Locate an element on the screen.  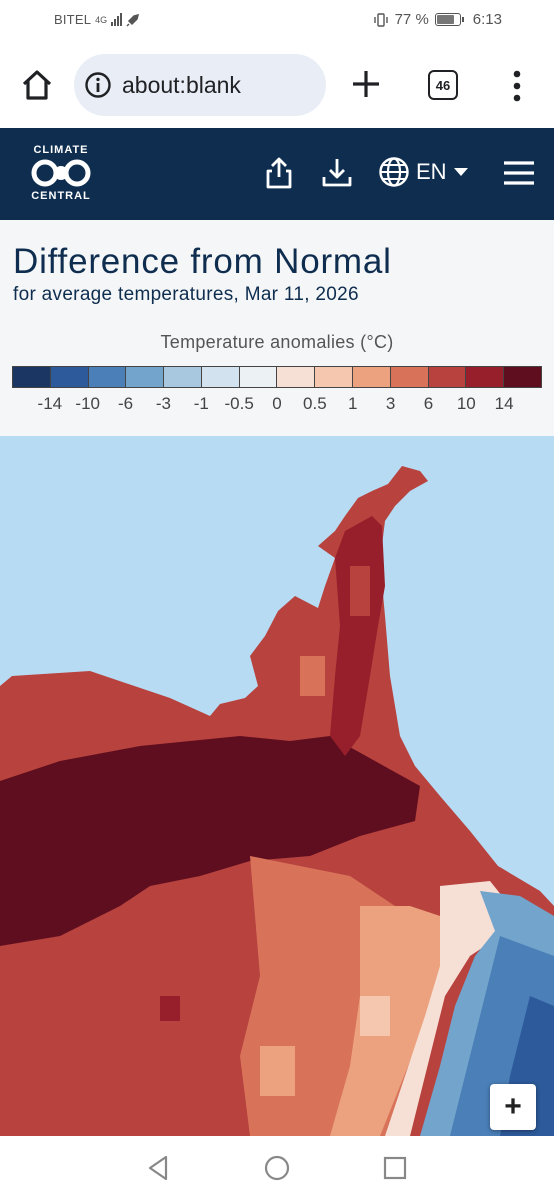
battery-percent: 77 % is located at coordinates (411, 19).